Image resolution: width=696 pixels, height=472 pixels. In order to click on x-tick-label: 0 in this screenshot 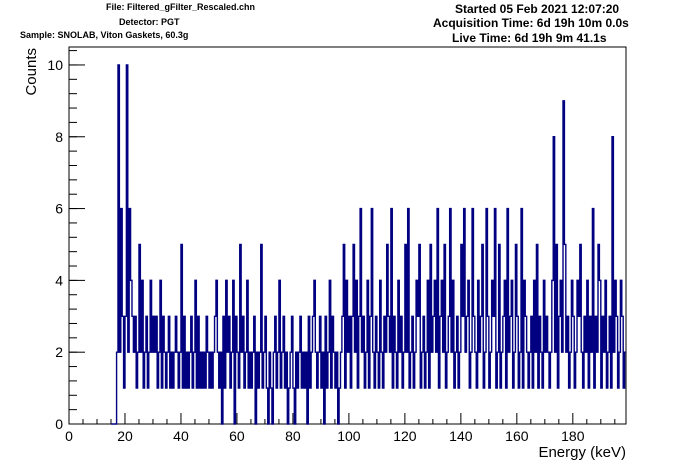, I will do `click(69, 436)`.